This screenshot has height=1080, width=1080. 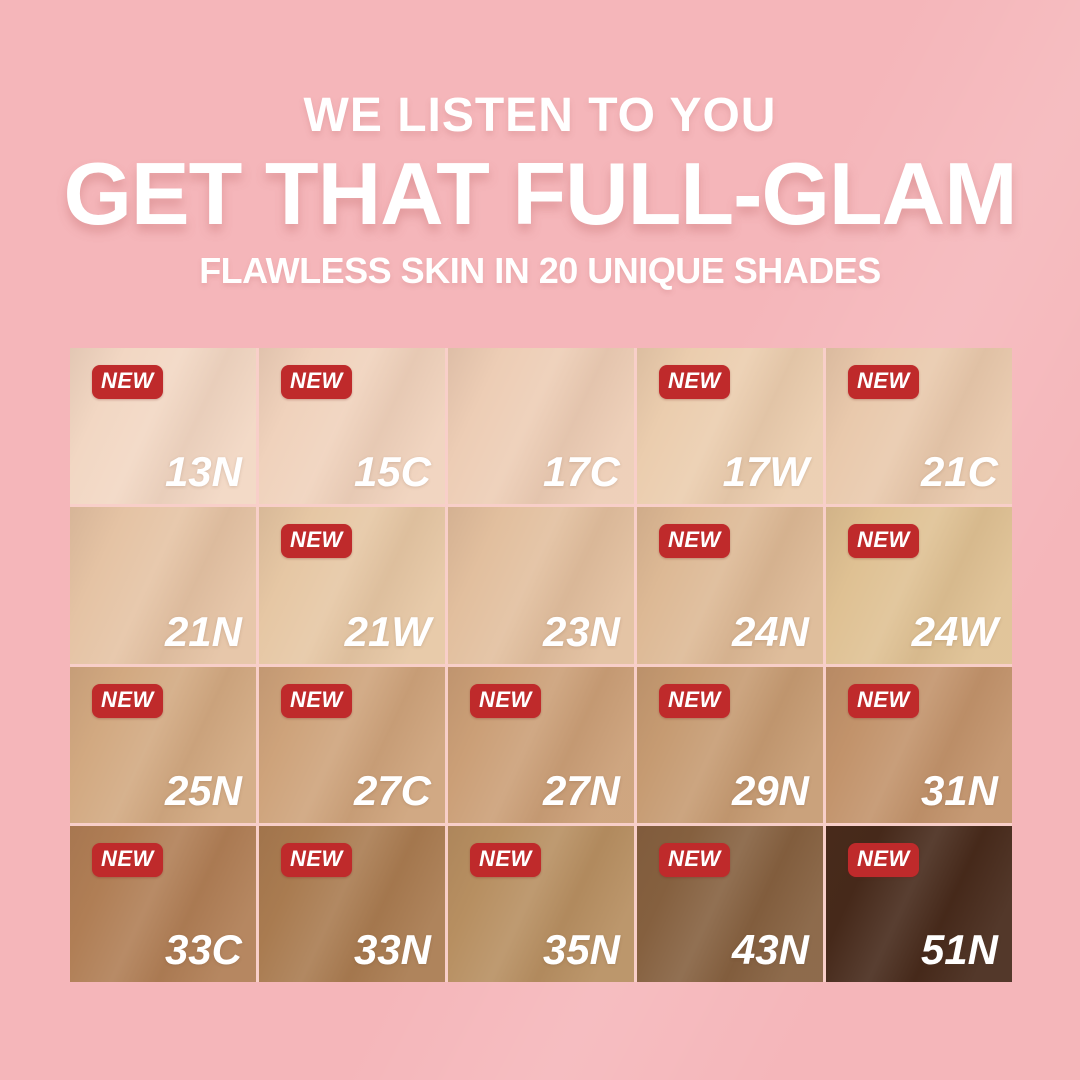 What do you see at coordinates (541, 585) in the screenshot?
I see `shade-swatch-23n: 23N` at bounding box center [541, 585].